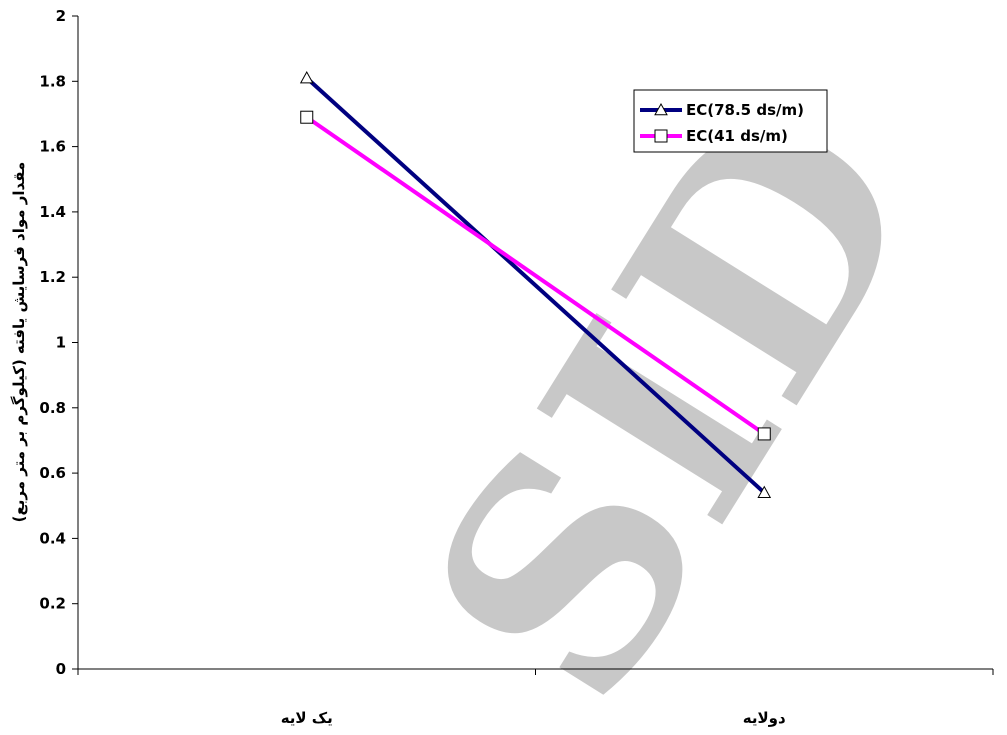 The height and width of the screenshot is (735, 1007). I want to click on y-tick-label: 0.2, so click(52, 604).